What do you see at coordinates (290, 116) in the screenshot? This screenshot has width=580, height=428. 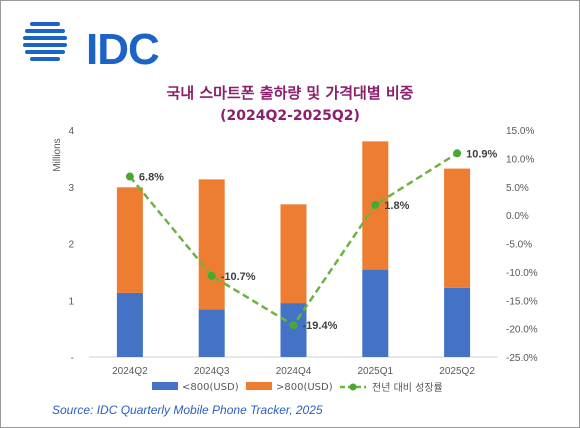 I see `chart-subtitle: (2024Q2-2025Q2)` at bounding box center [290, 116].